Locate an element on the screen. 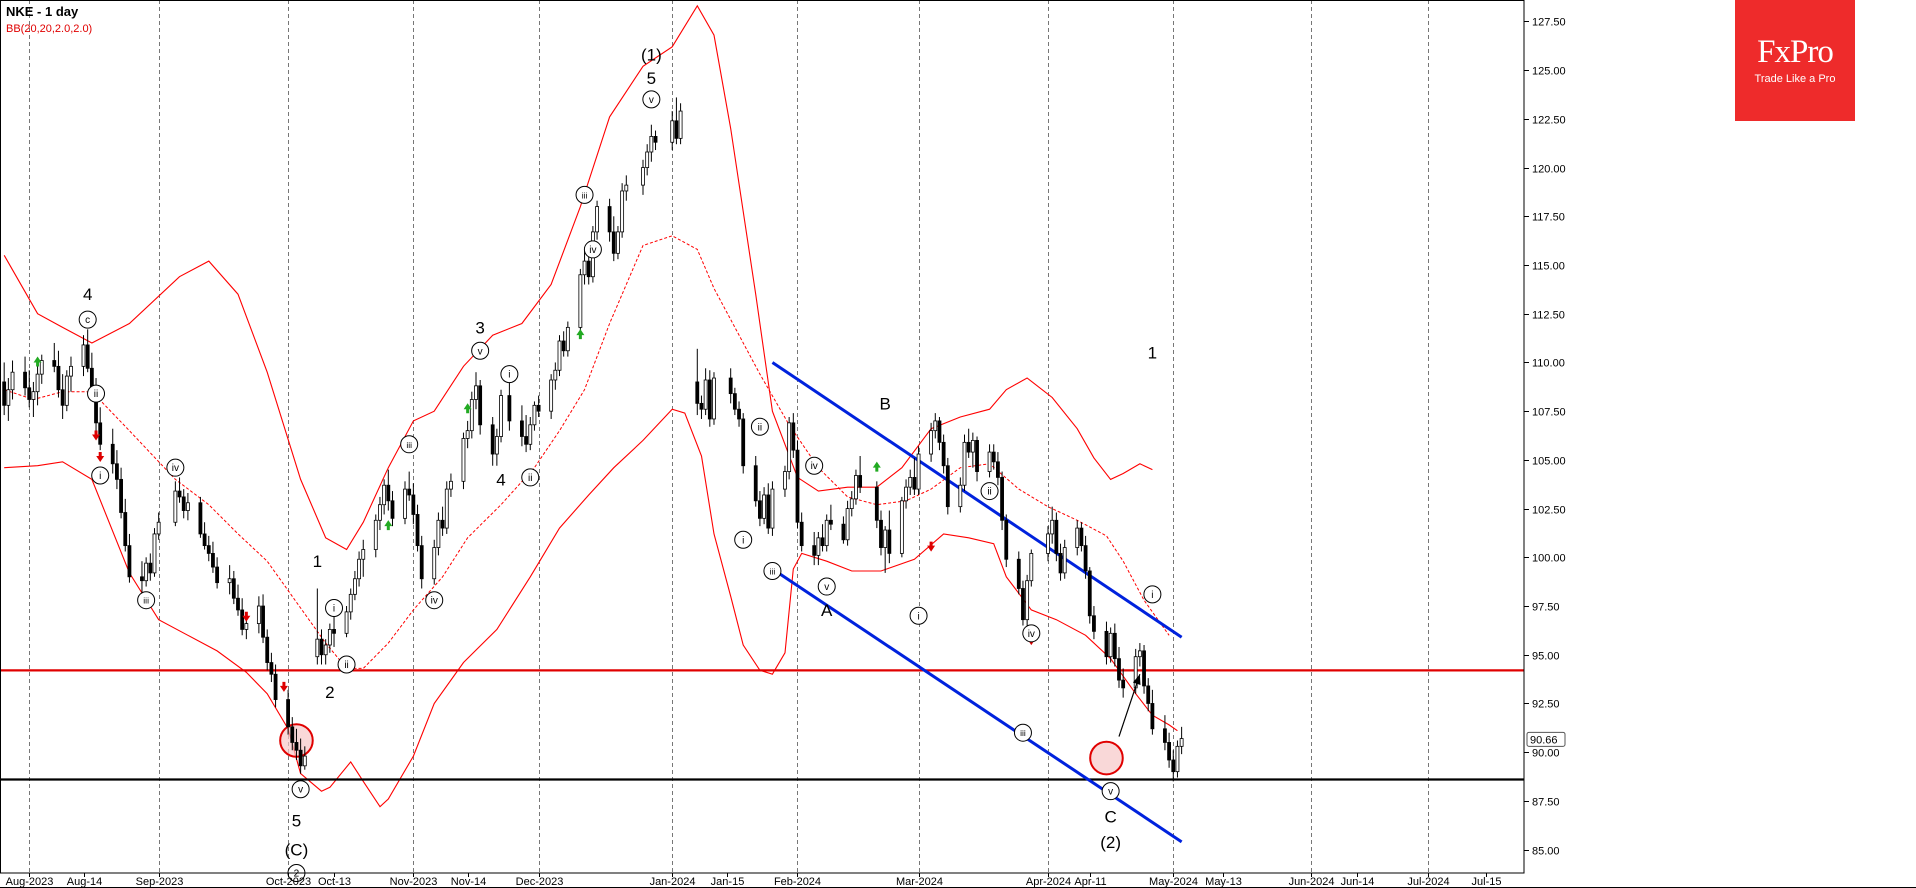 The height and width of the screenshot is (888, 1916). x-tick-label: Jul-2024 is located at coordinates (1428, 882).